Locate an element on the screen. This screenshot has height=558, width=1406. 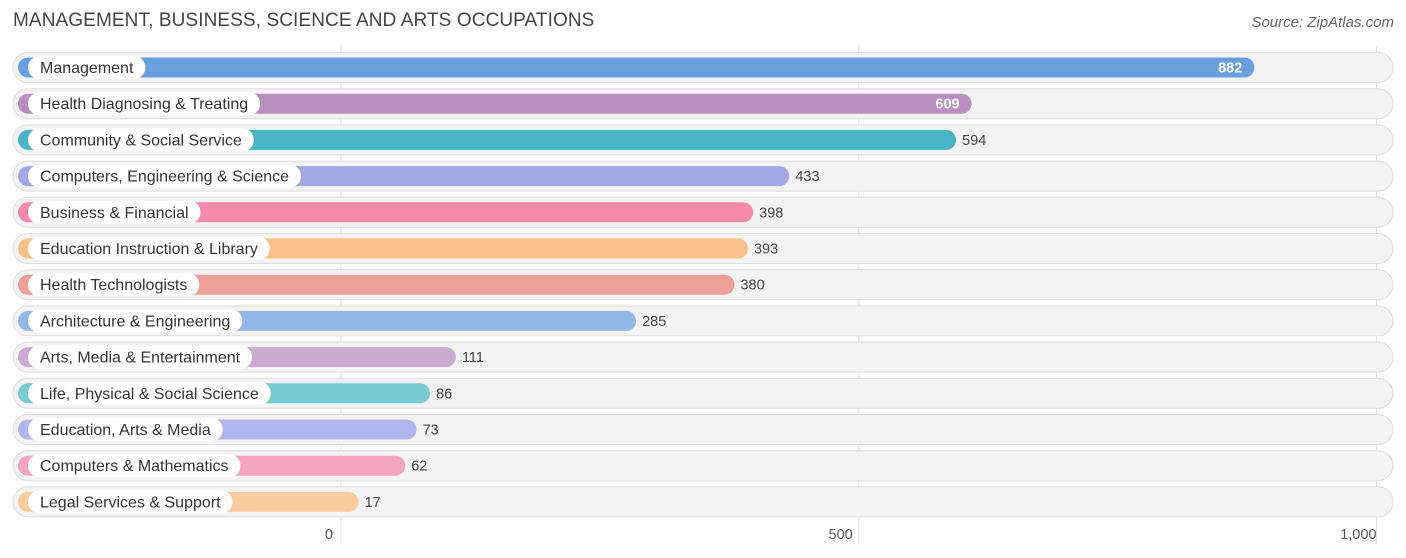
value-label: 86 is located at coordinates (444, 394).